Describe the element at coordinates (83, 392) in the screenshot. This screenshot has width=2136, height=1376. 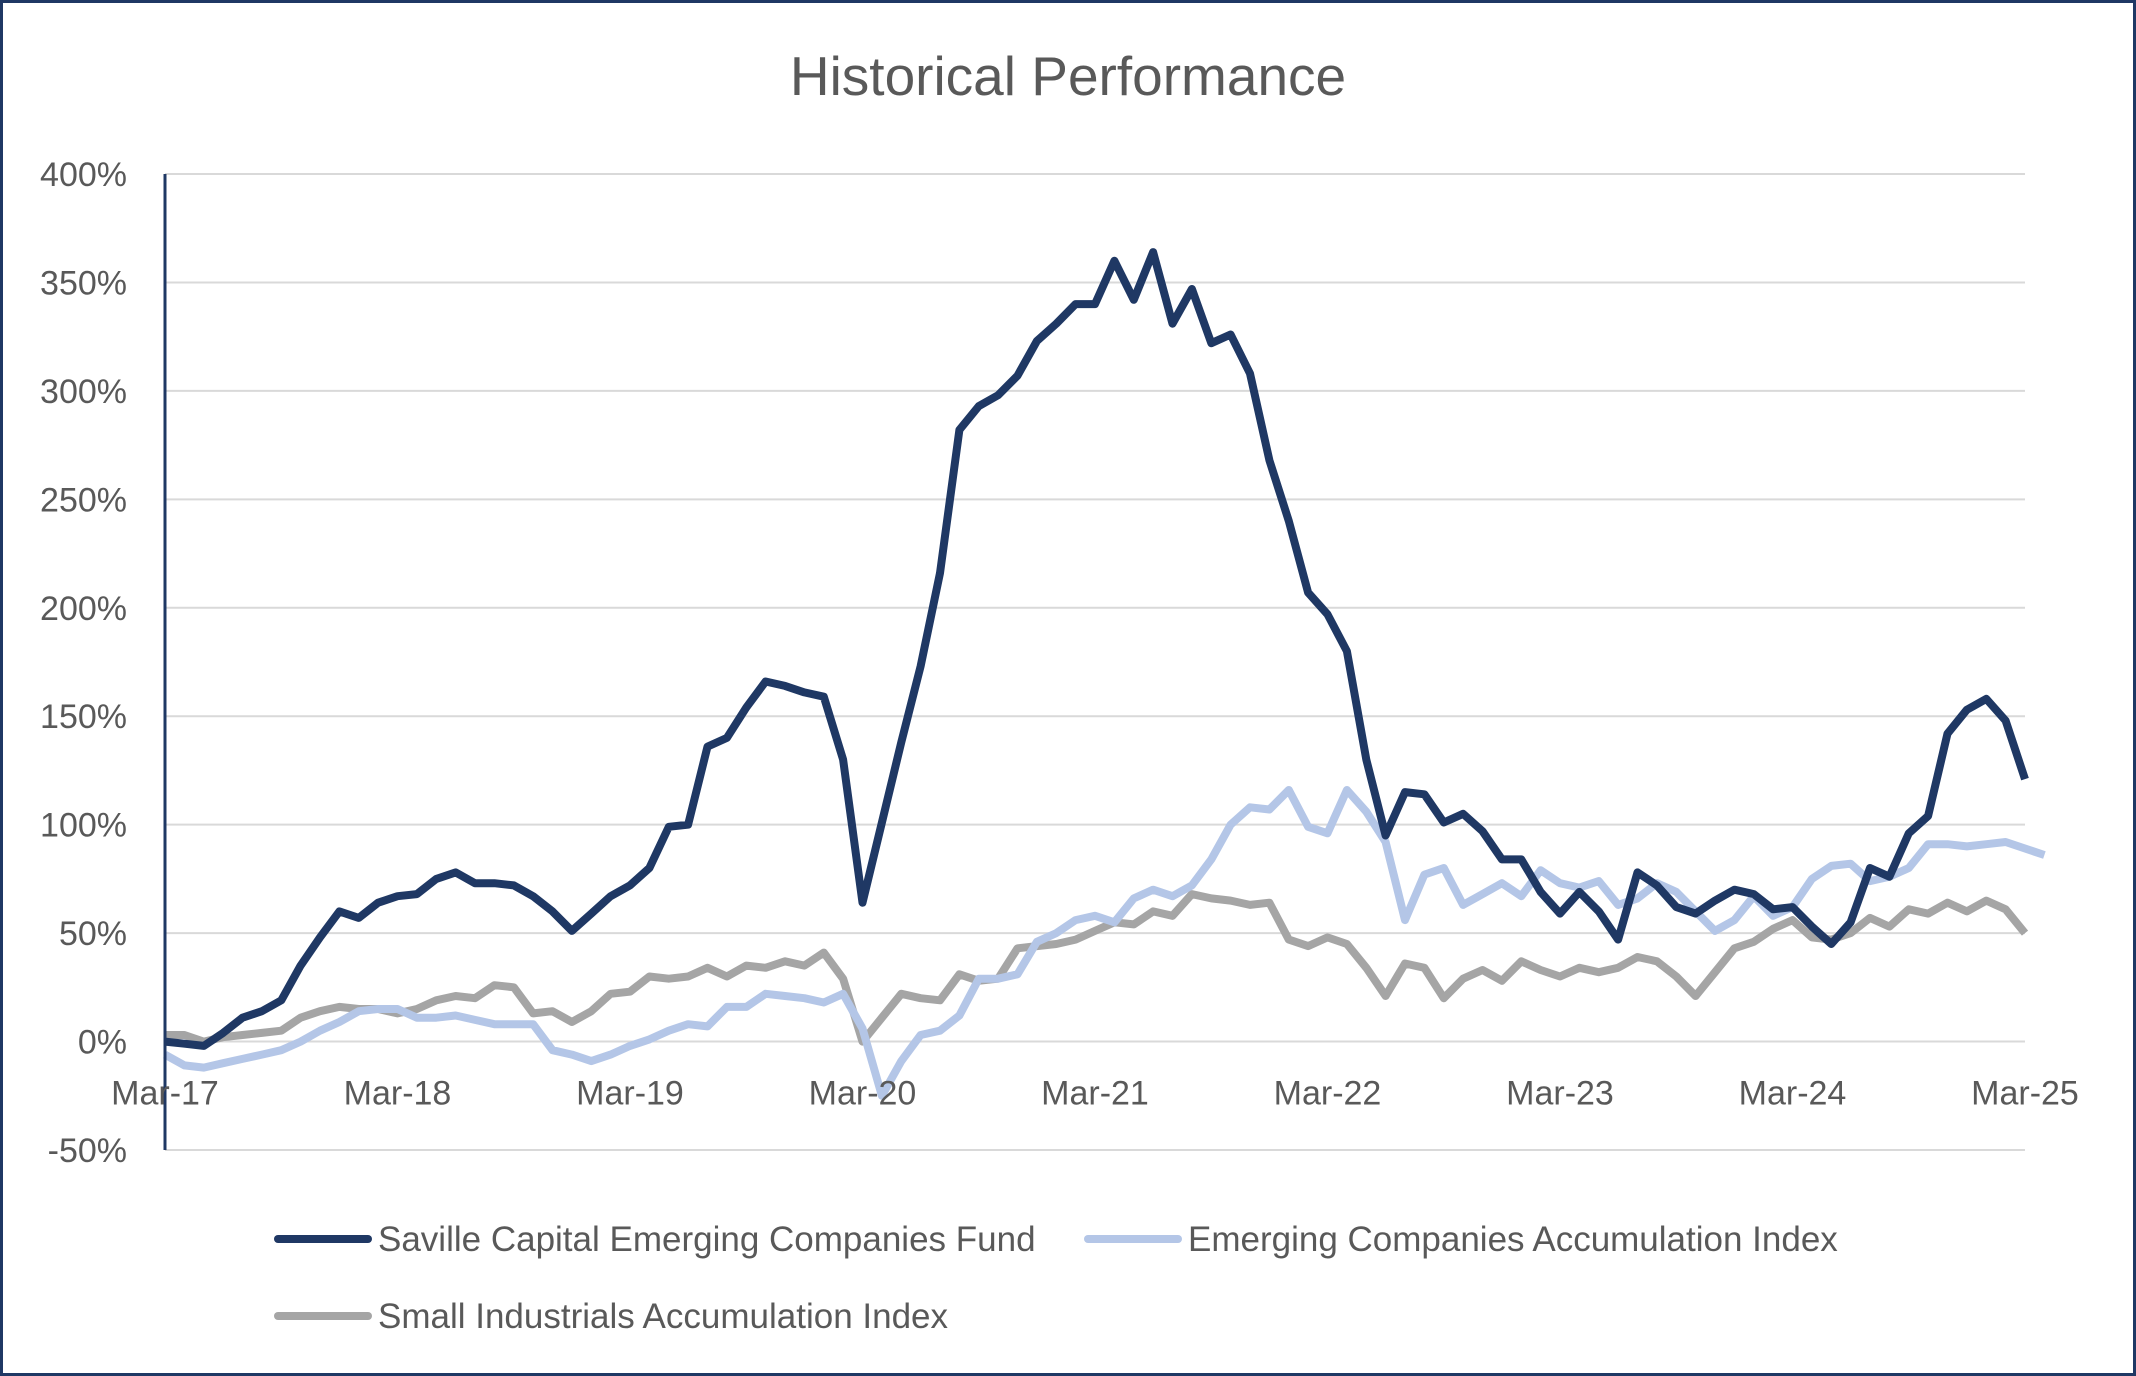
I see `y-tick-label: 300%` at that location.